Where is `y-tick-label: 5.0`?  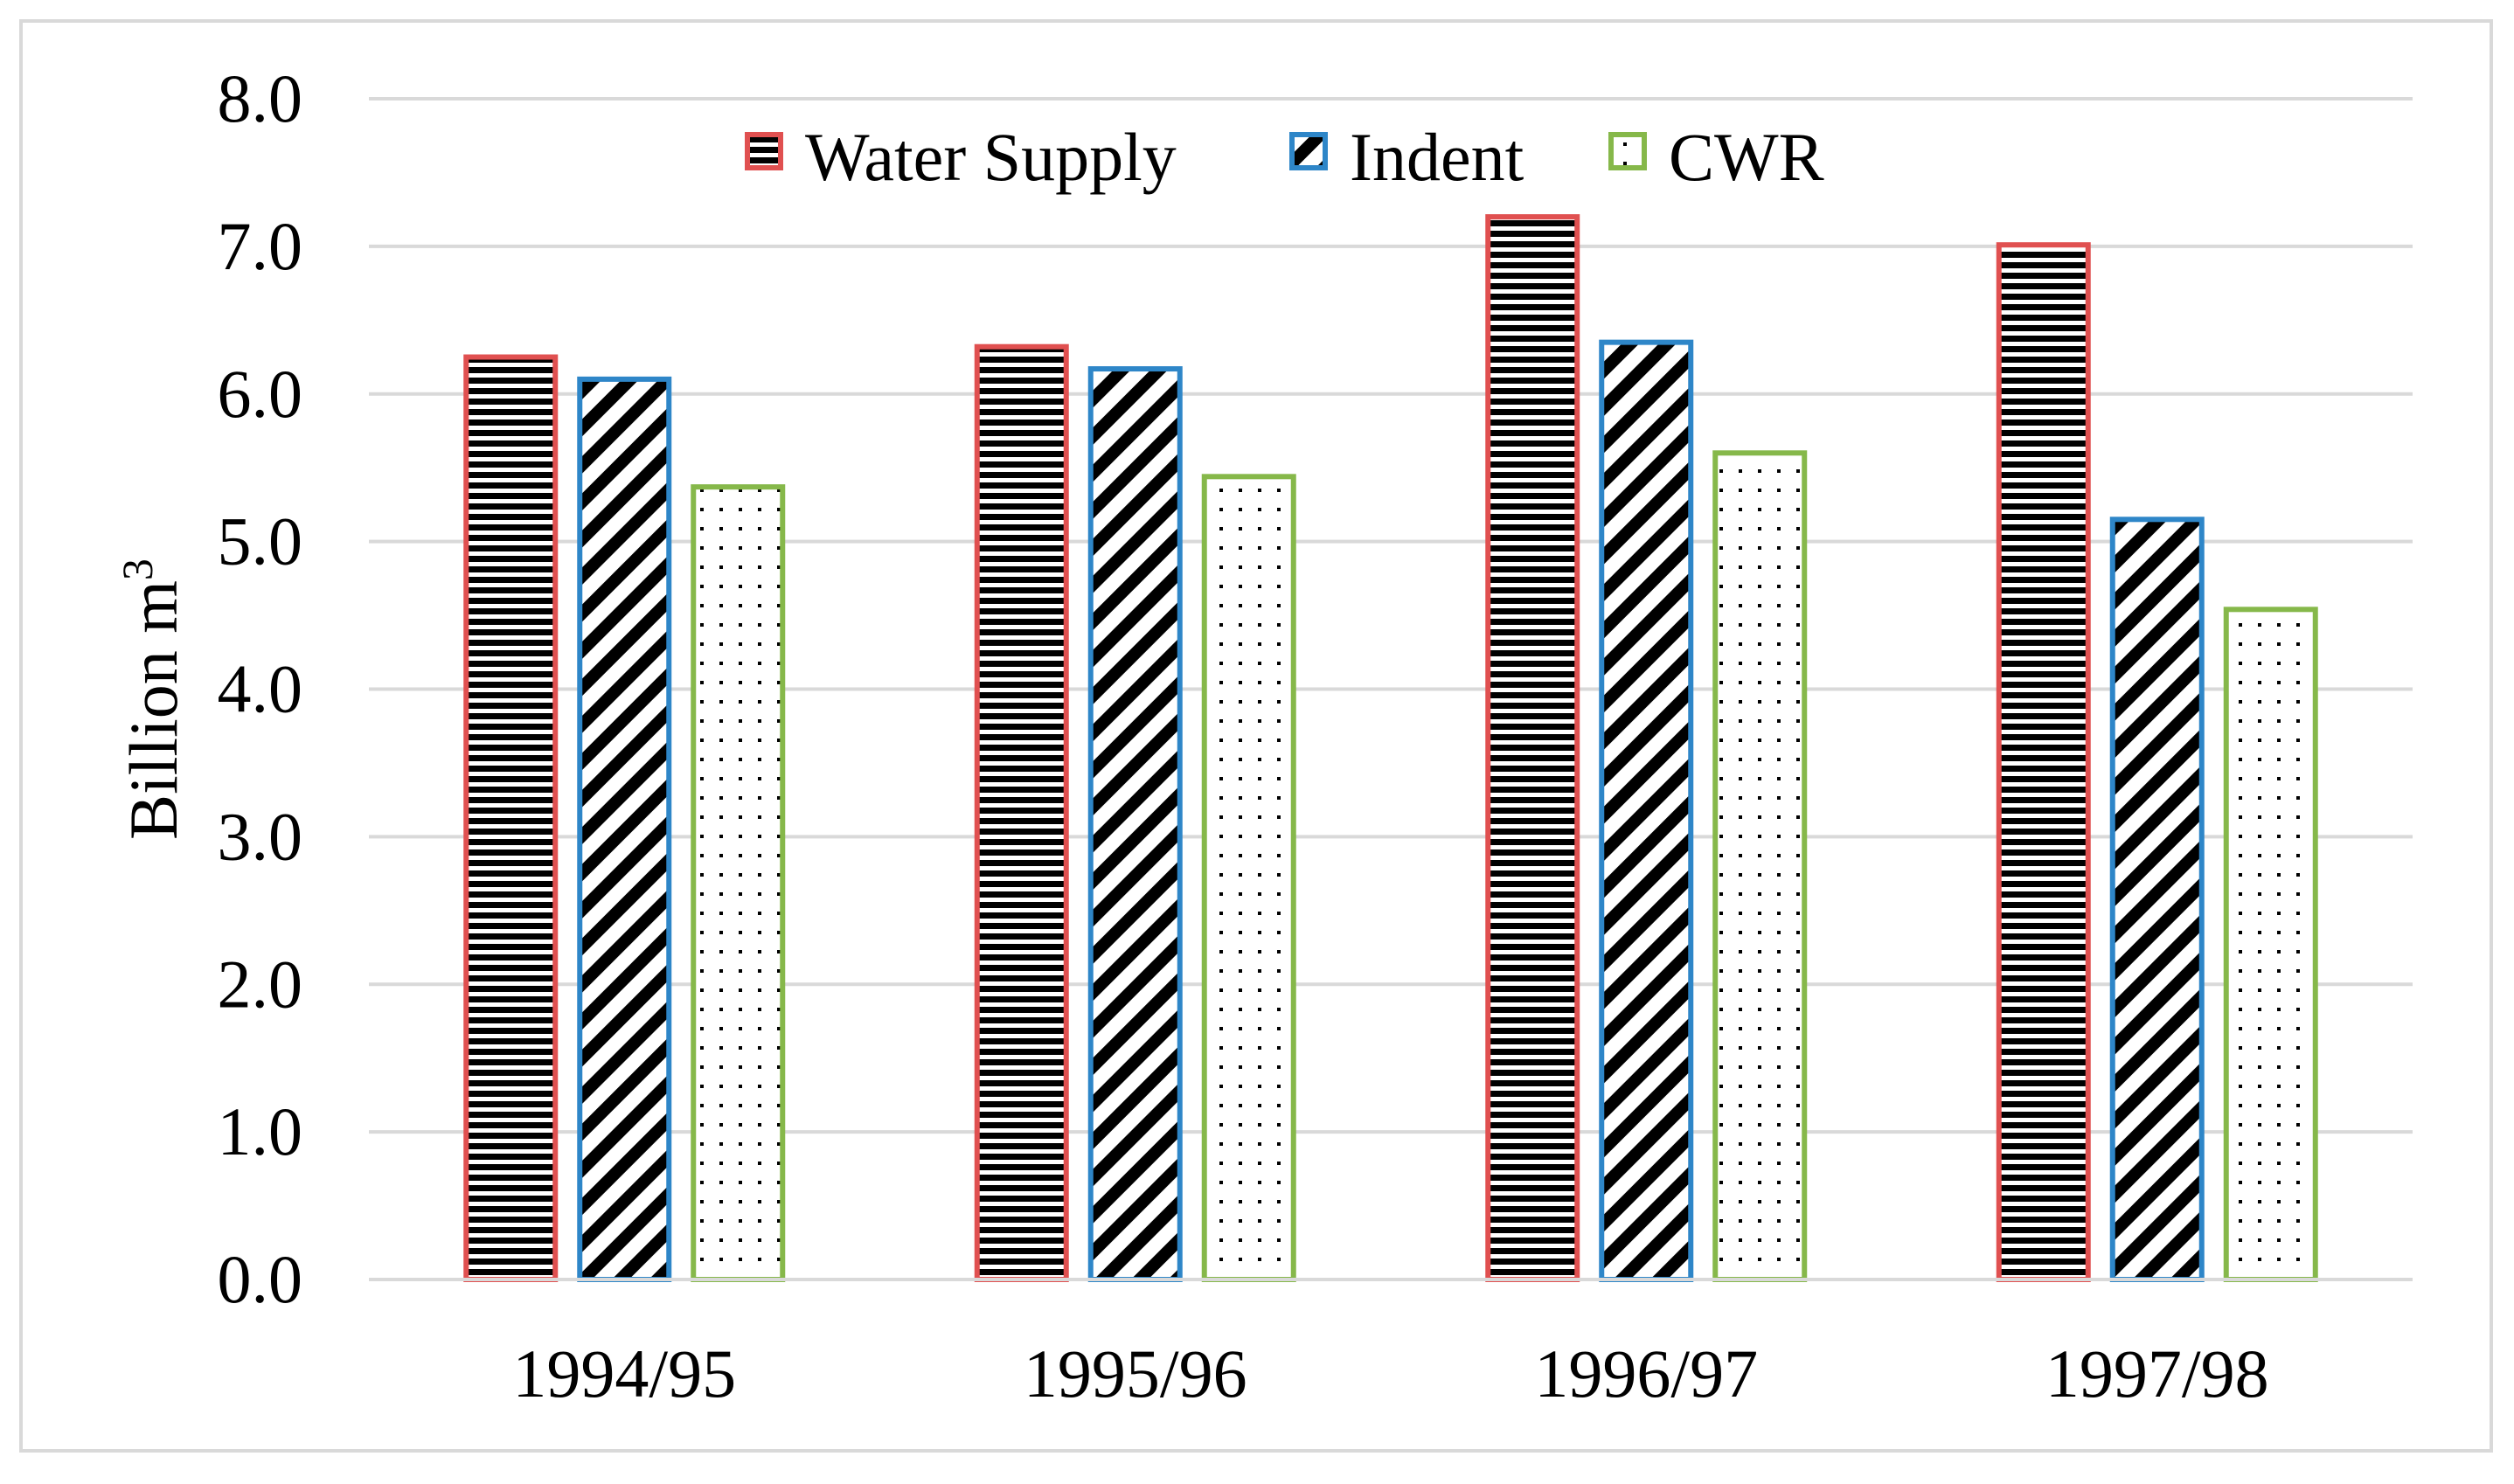
y-tick-label: 5.0 is located at coordinates (260, 541).